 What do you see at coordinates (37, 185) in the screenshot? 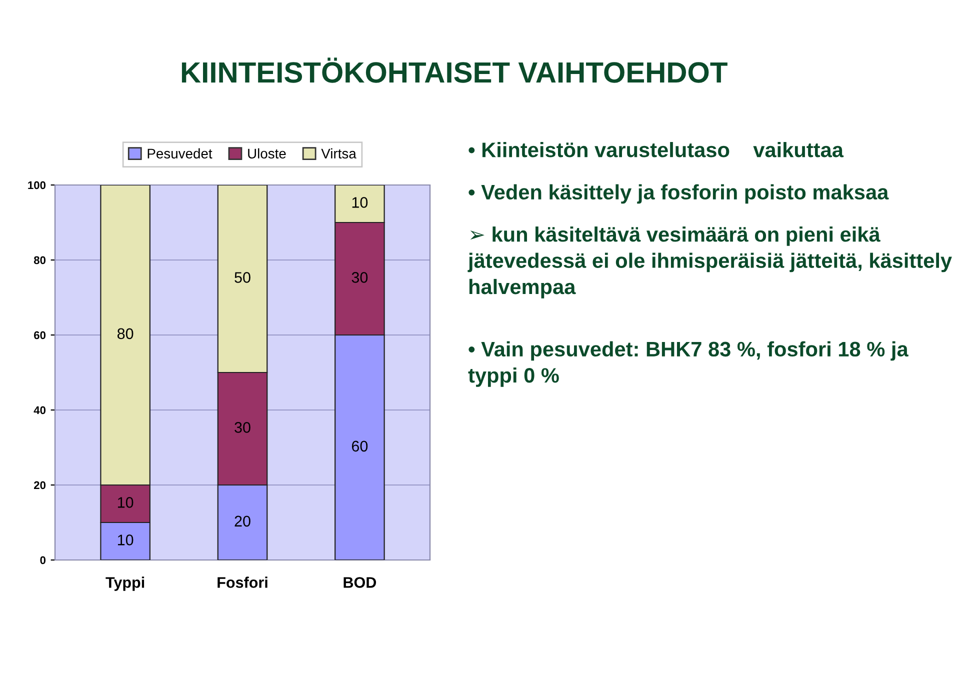
I see `y-tick-label: 100` at bounding box center [37, 185].